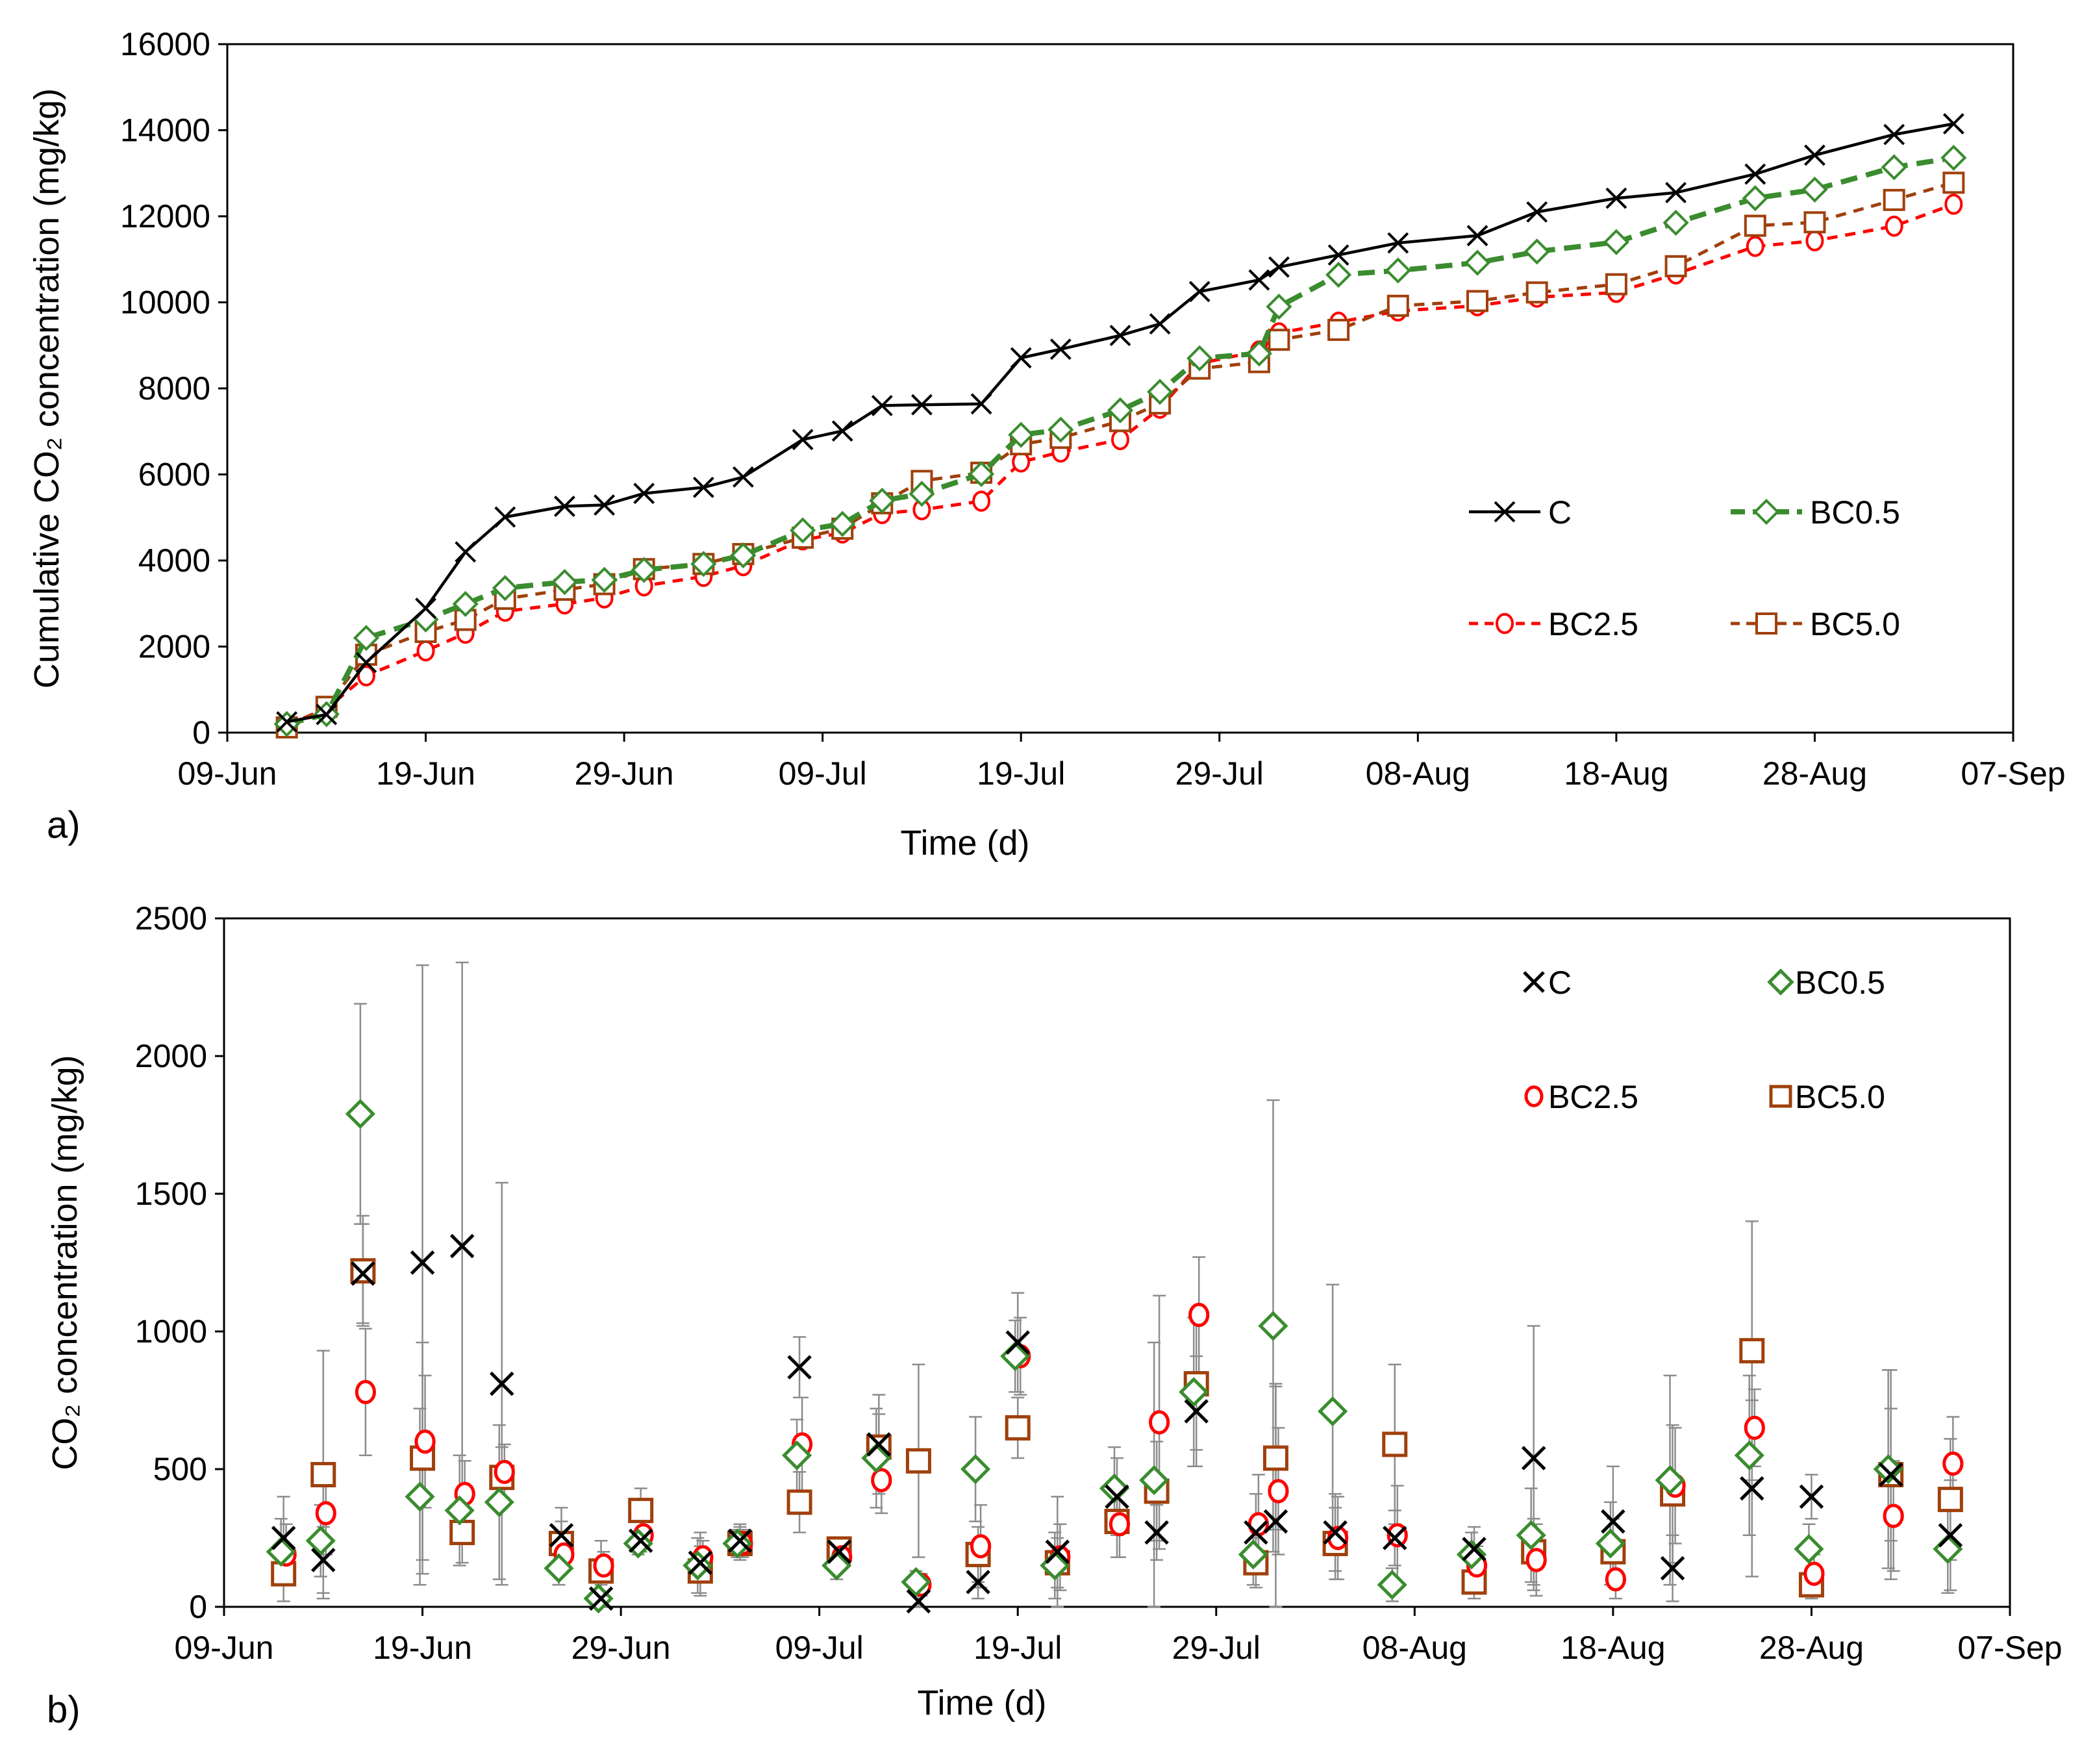  Describe the element at coordinates (1613, 1648) in the screenshot. I see `x-tick-label: 18-Aug` at that location.